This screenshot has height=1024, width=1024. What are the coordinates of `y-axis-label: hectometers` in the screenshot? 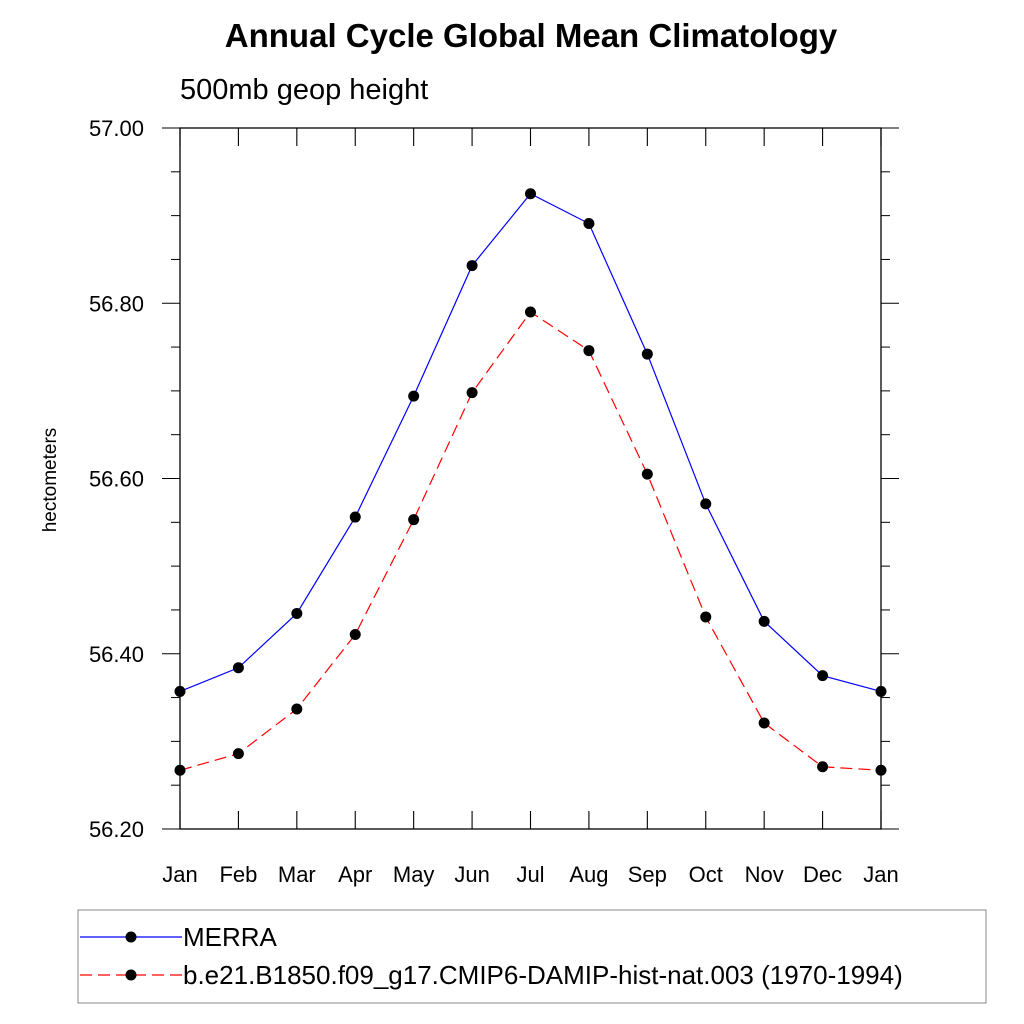 It's located at (50, 480).